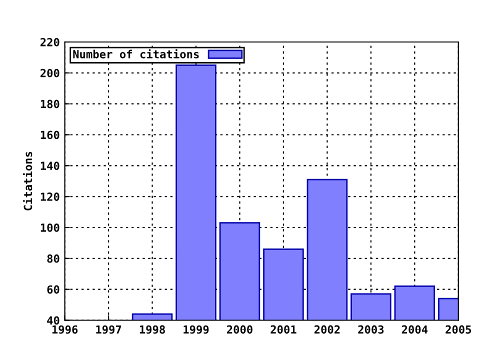  What do you see at coordinates (65, 329) in the screenshot?
I see `x-tick-label: 1996` at bounding box center [65, 329].